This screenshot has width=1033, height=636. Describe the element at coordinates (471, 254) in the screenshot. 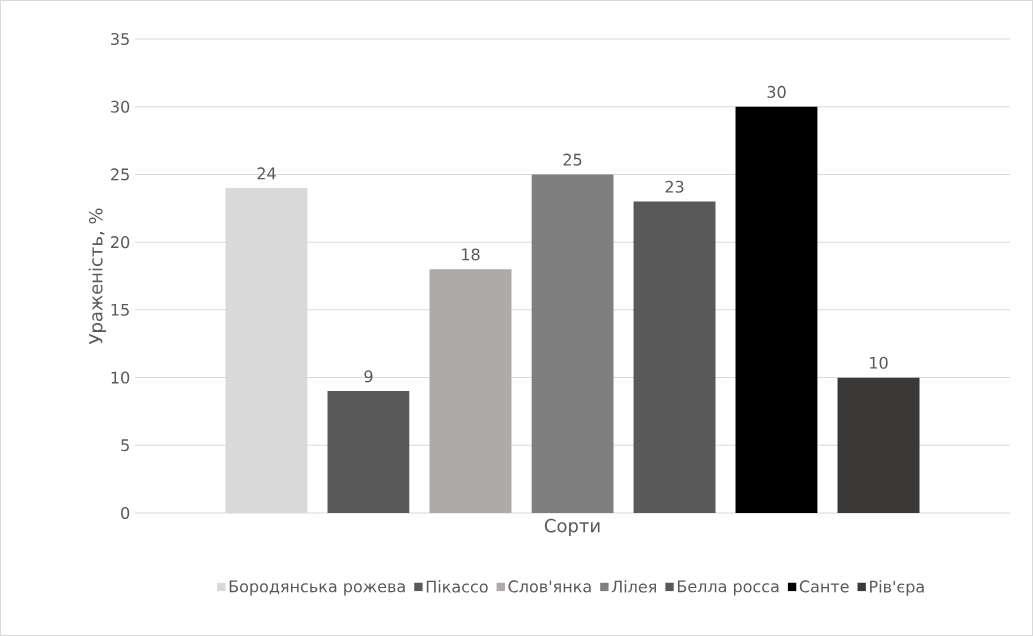

I see `data-label: 18` at that location.